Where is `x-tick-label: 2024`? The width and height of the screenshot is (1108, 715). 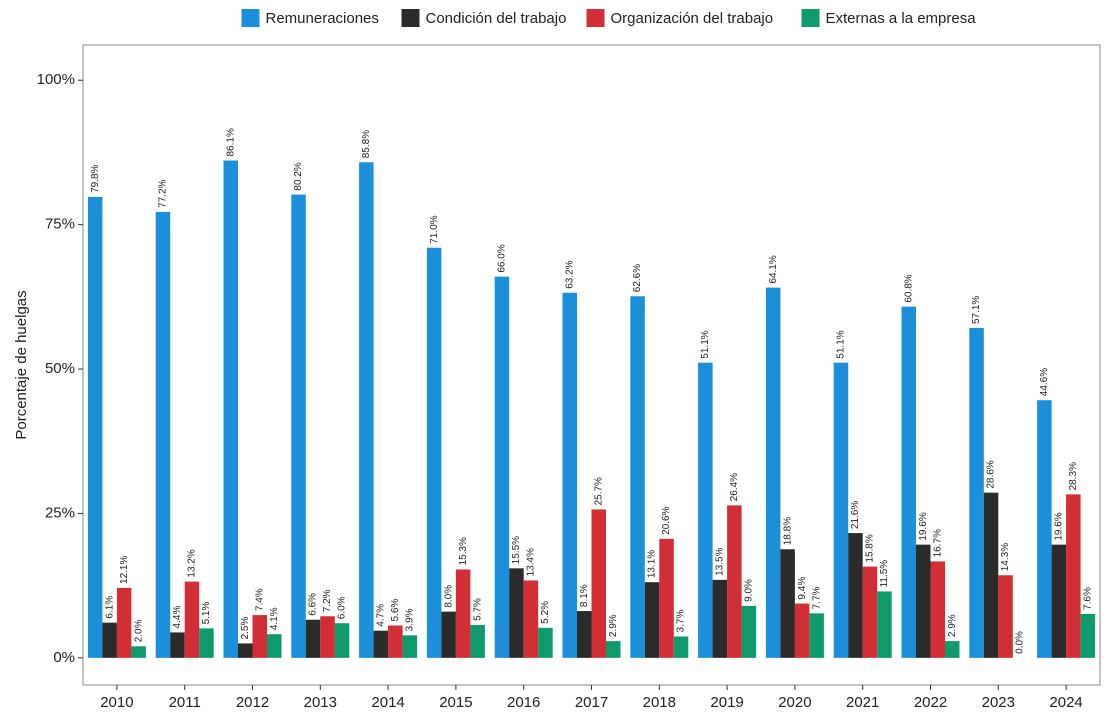 x-tick-label: 2024 is located at coordinates (1065, 702).